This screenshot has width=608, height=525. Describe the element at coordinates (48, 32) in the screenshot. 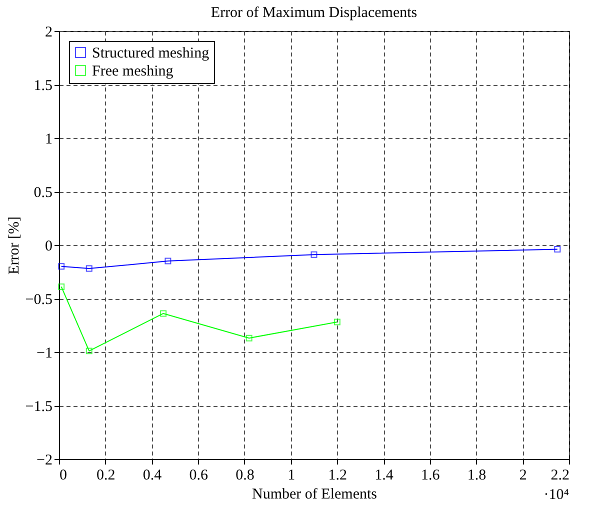

I see `y-tick-label: 2` at that location.